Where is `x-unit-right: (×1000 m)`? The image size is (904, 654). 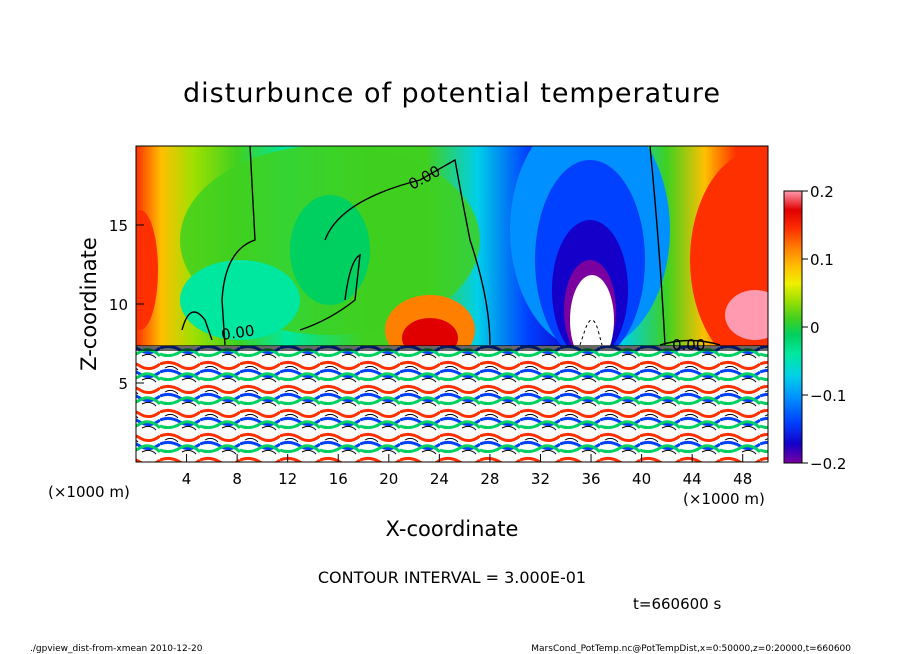 x-unit-right: (×1000 m) is located at coordinates (724, 499).